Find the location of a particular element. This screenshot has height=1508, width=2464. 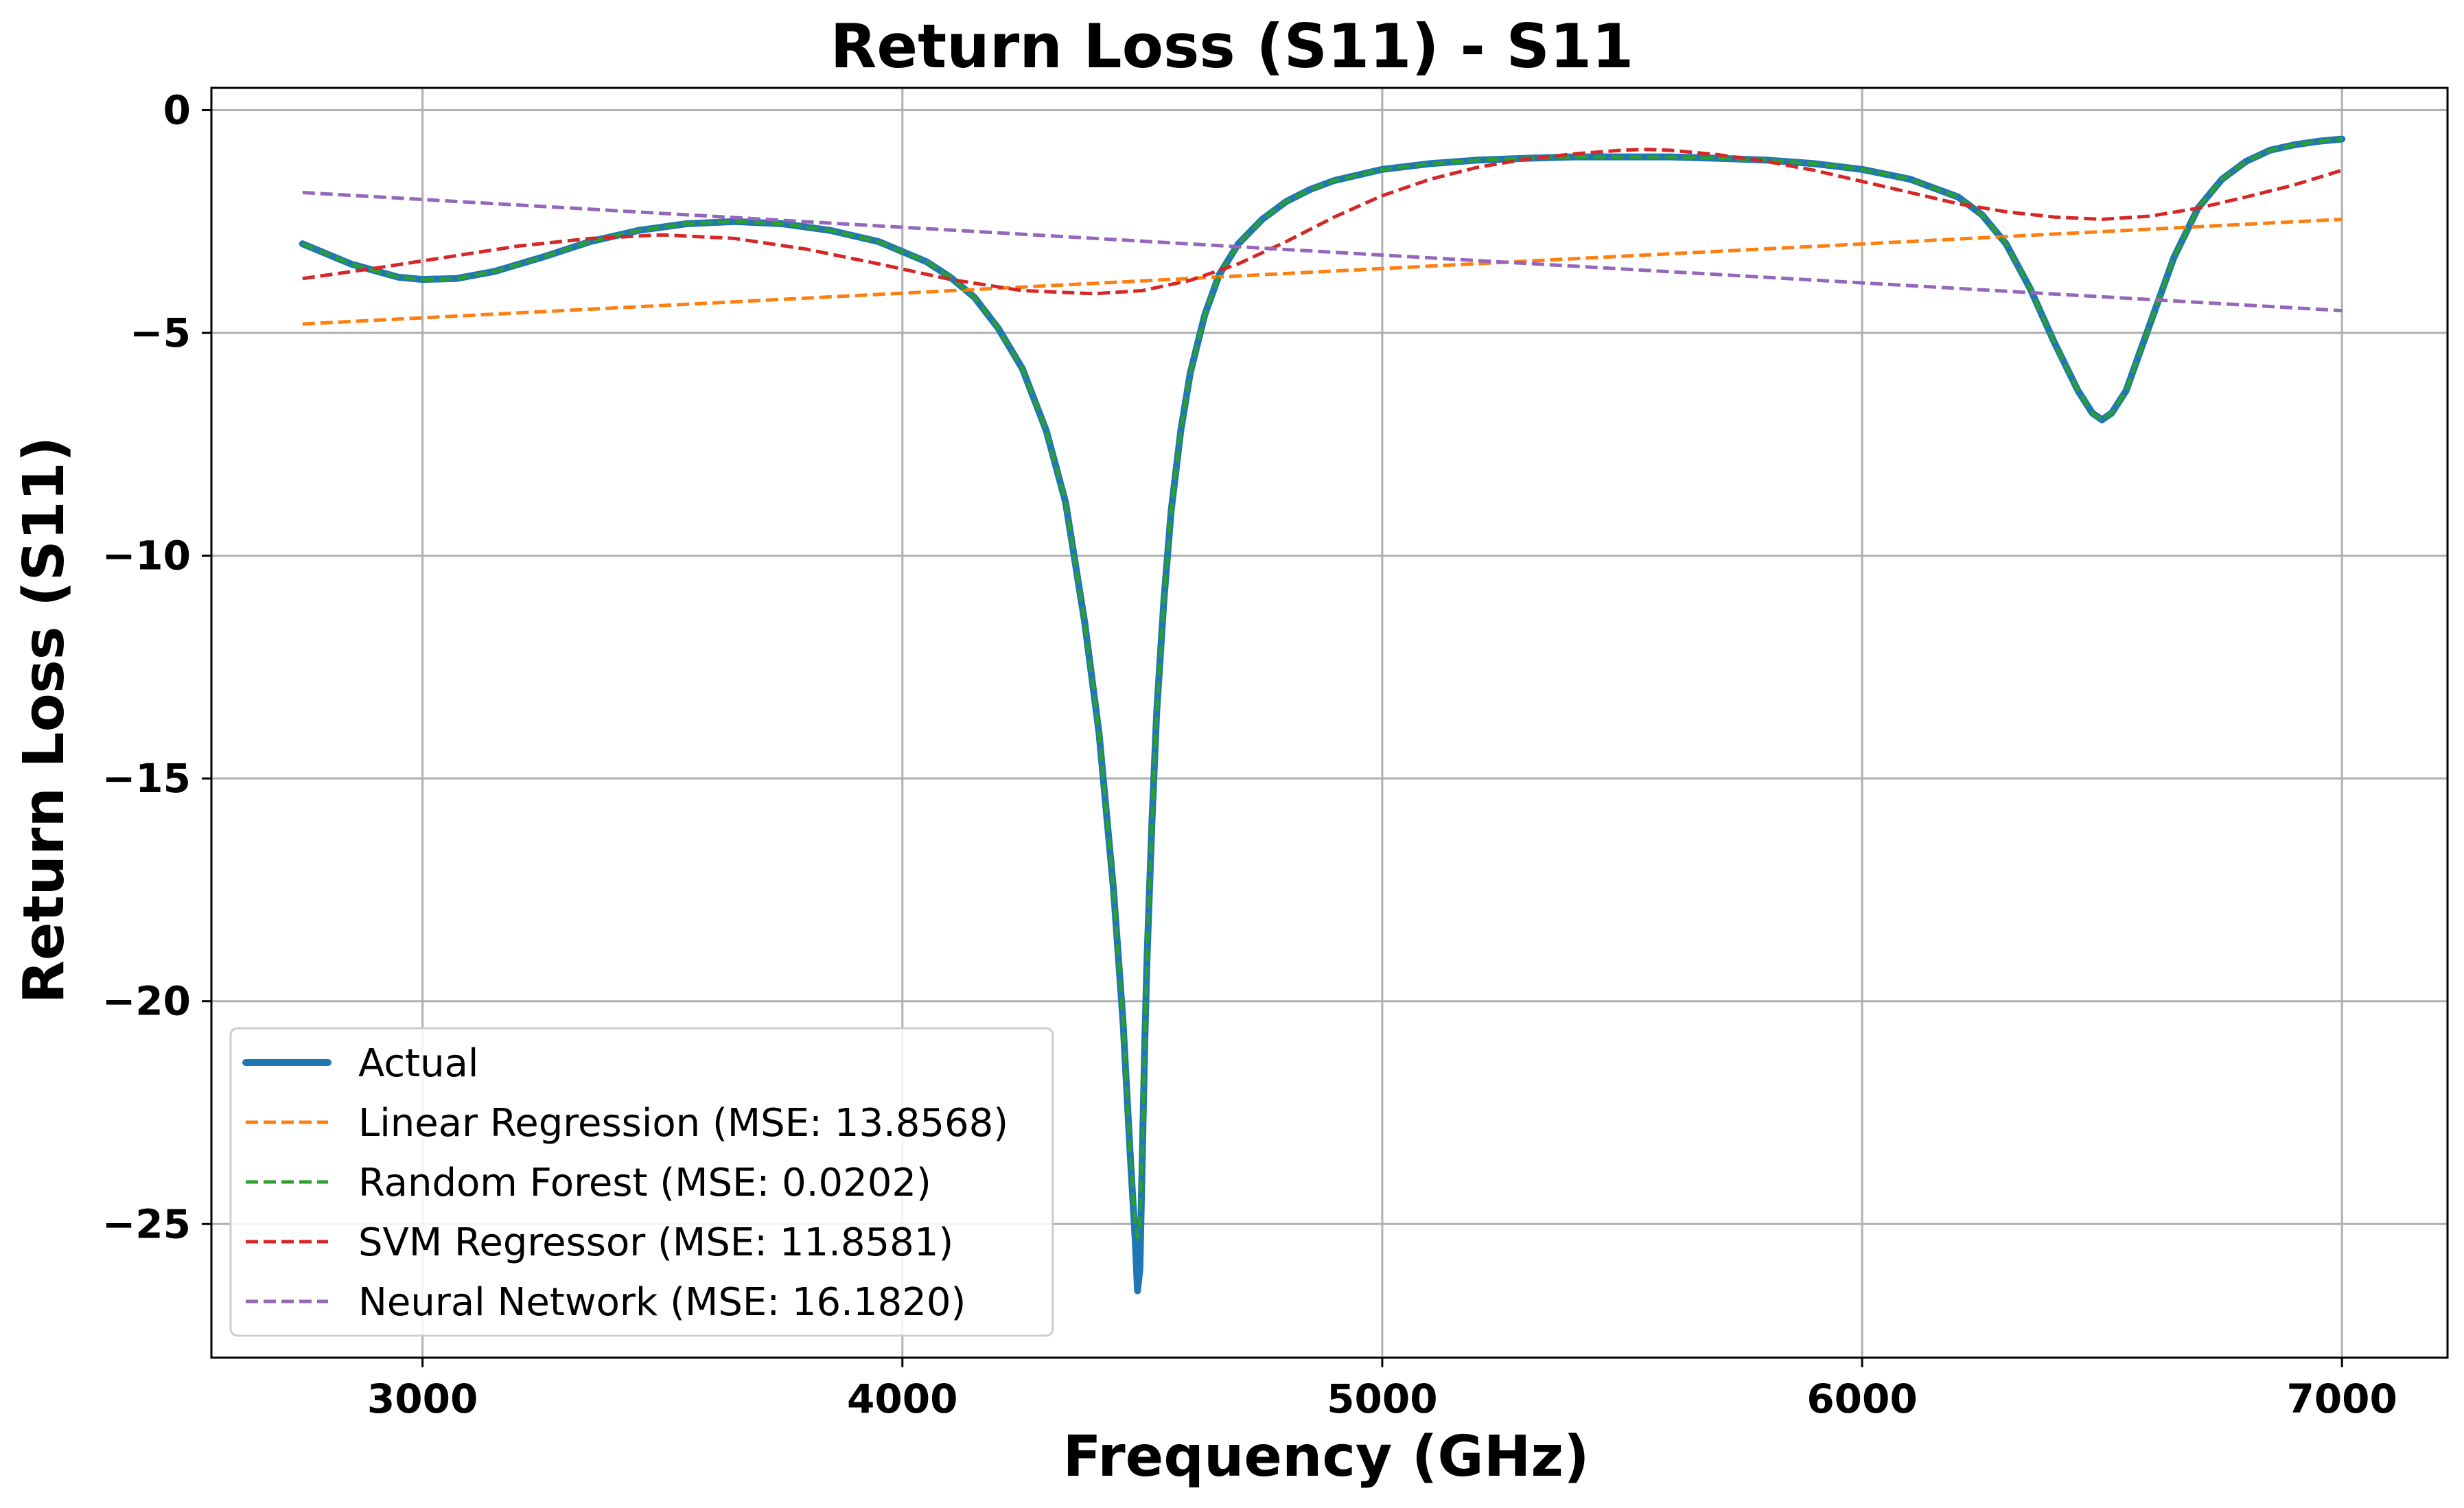

legend-label-2: Random Forest (MSE: 0.0202) is located at coordinates (644, 1183).